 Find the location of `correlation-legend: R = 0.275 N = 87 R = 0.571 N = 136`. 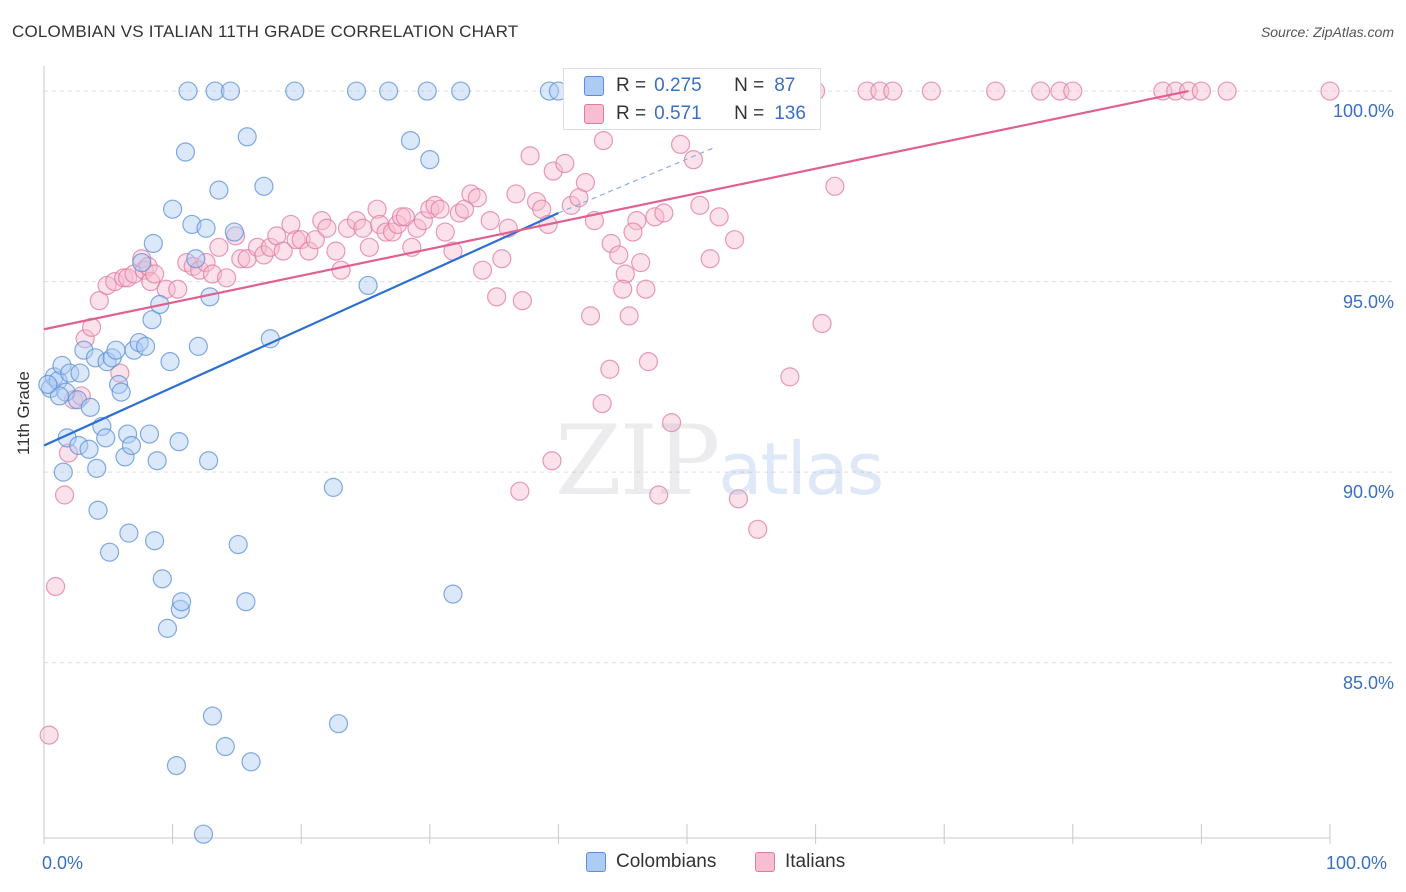

correlation-legend: R = 0.275 N = 87 R = 0.571 N = 136 is located at coordinates (692, 99).